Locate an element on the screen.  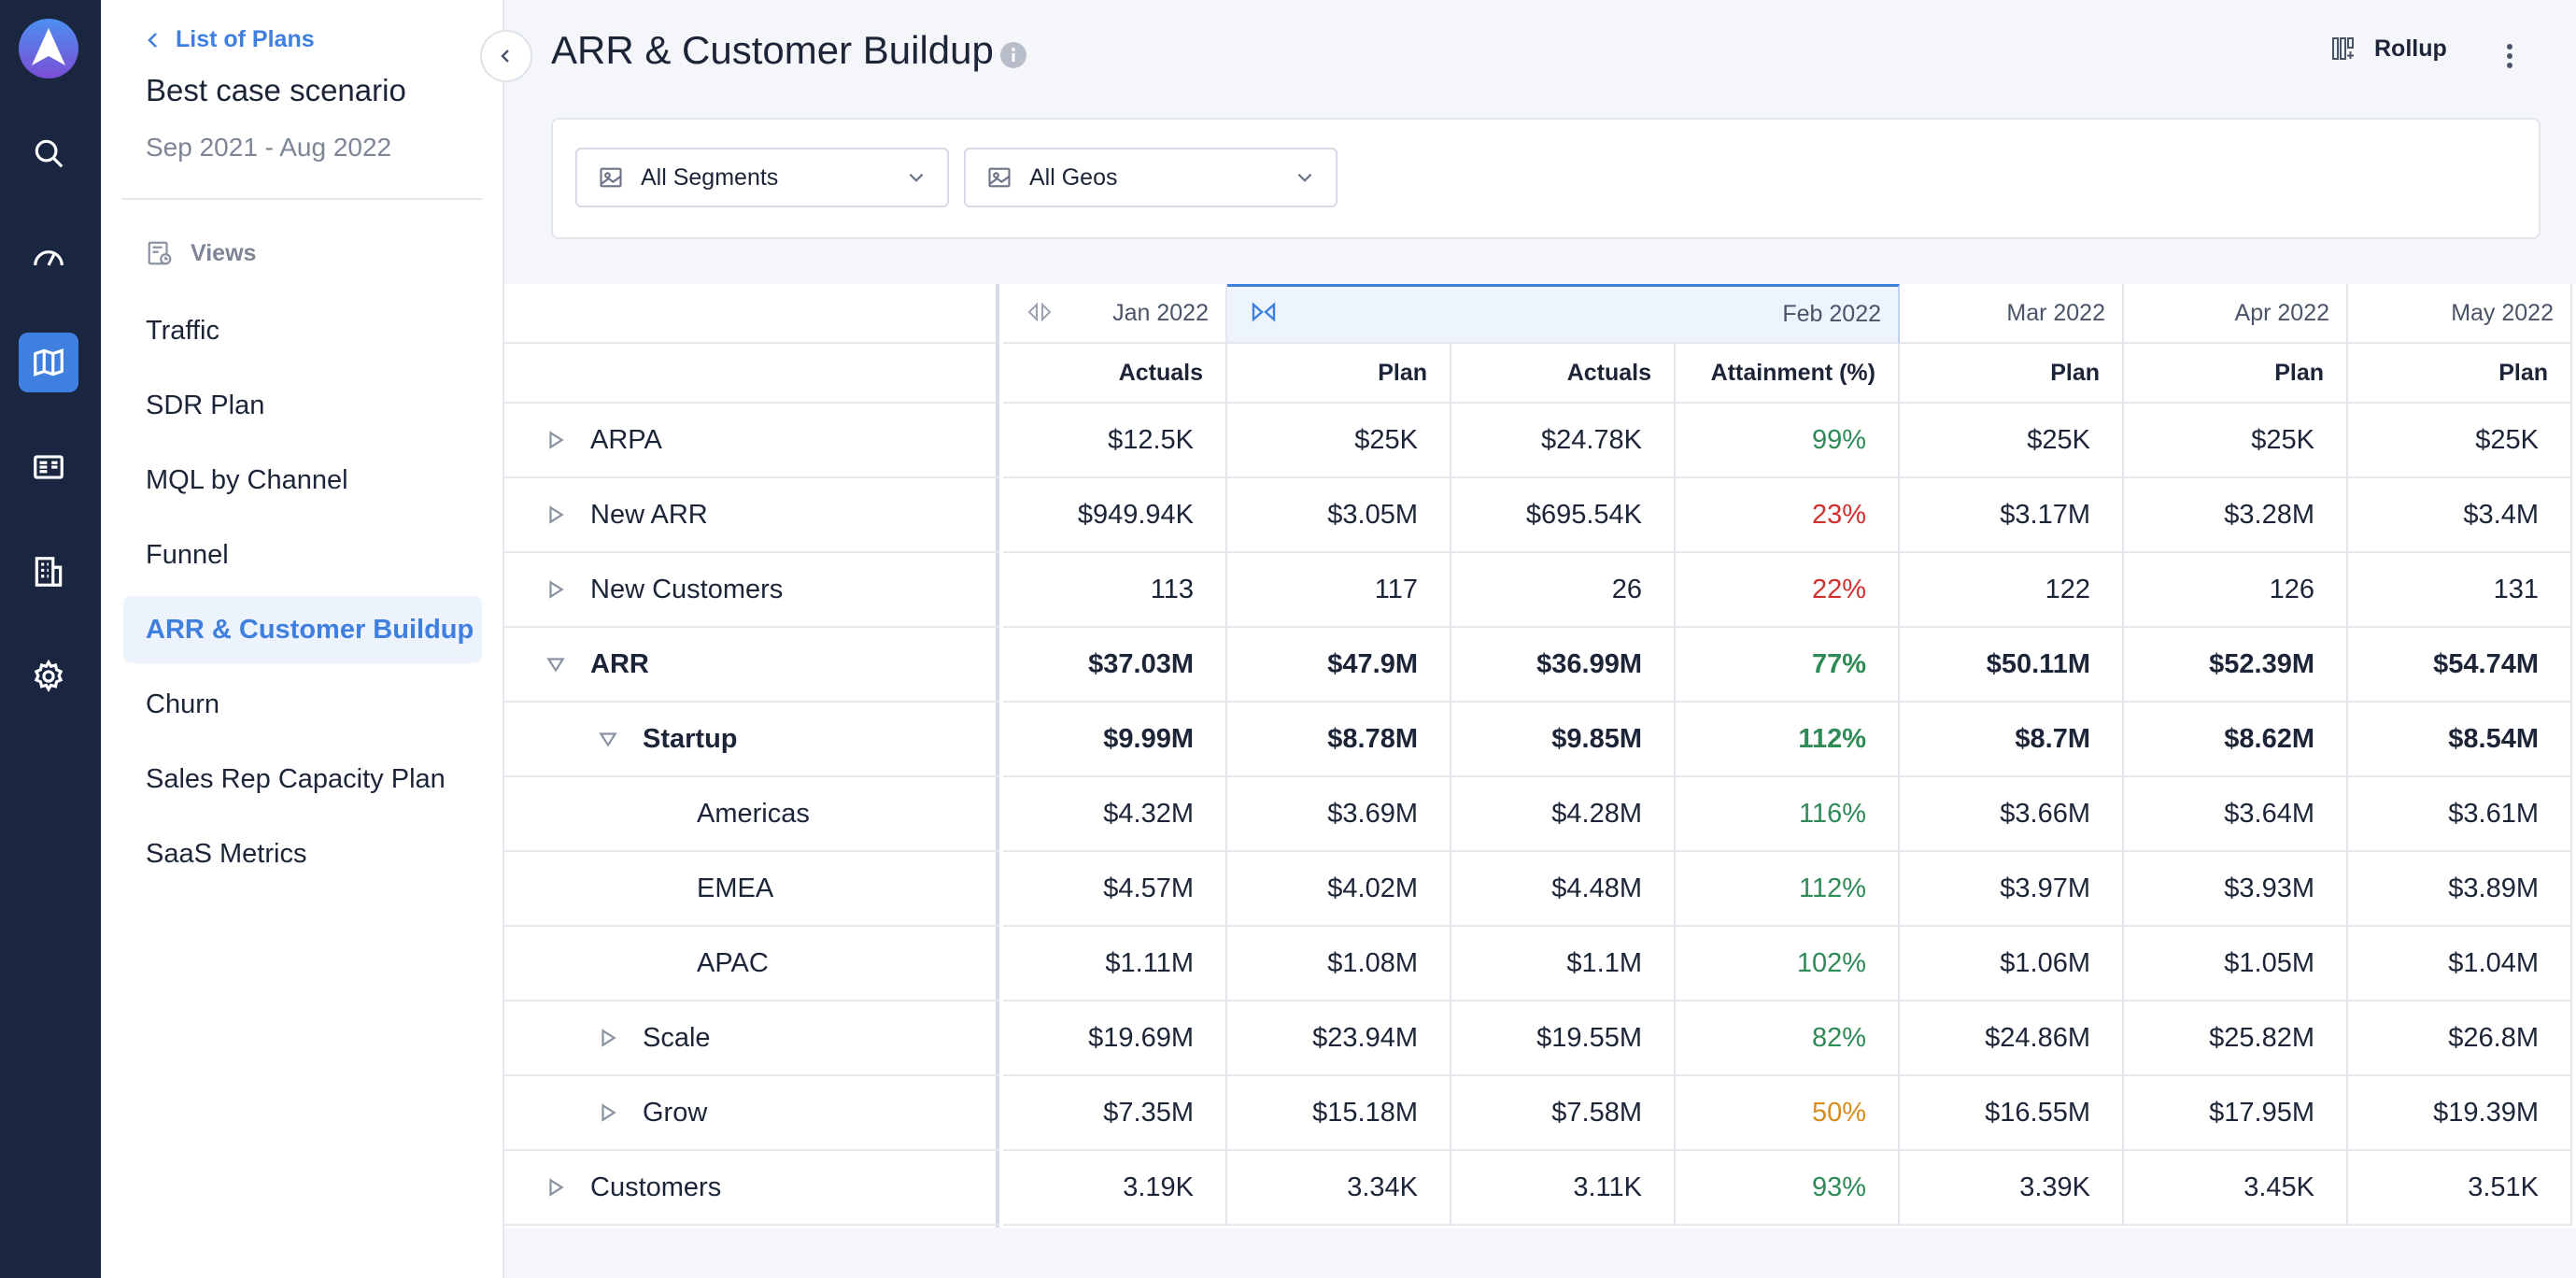
table-cell: $26.8M is located at coordinates (2460, 1038).